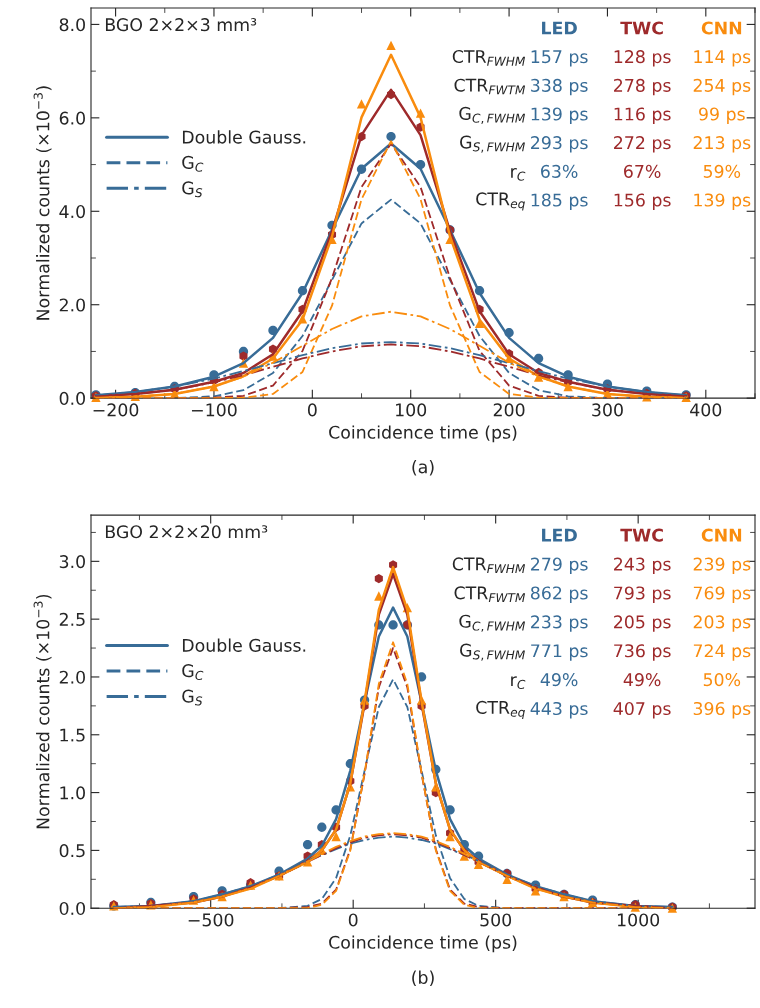  I want to click on text: (b), so click(423, 978).